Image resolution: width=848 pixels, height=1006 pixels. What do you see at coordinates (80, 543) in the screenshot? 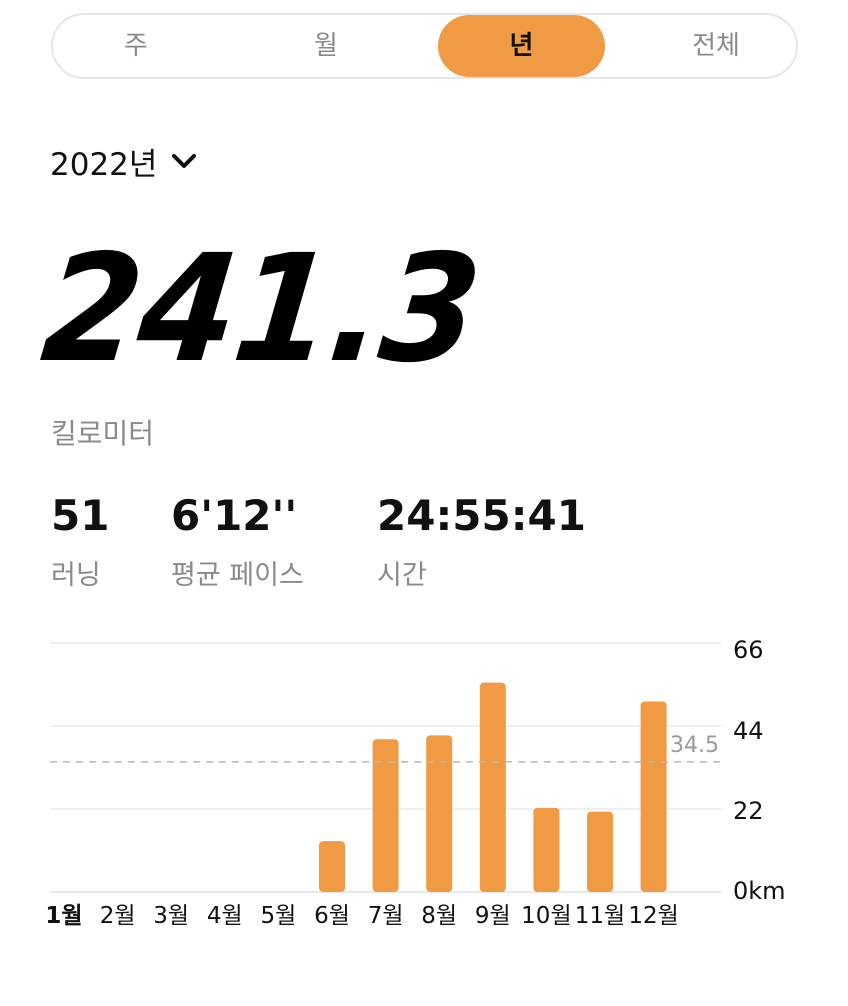
I see `stat-runs: 51 러닝` at bounding box center [80, 543].